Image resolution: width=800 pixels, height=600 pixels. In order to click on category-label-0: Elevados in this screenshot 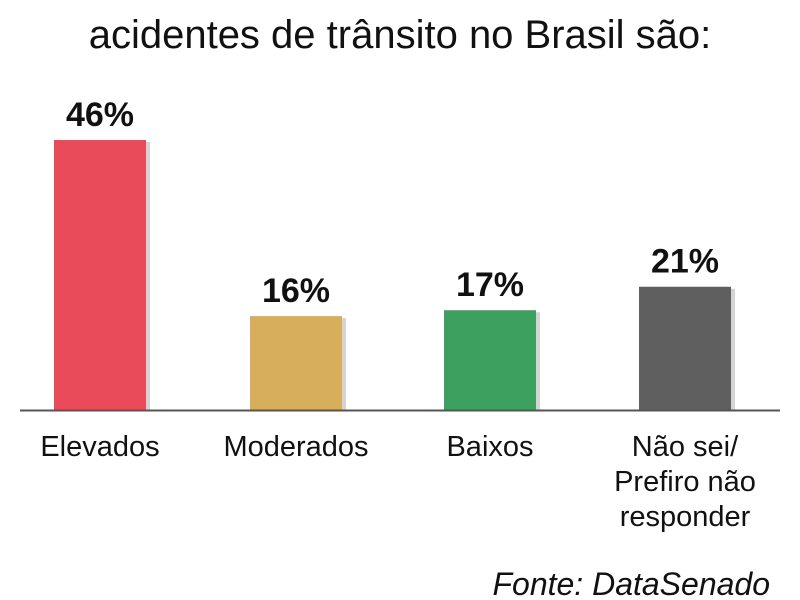, I will do `click(99, 447)`.